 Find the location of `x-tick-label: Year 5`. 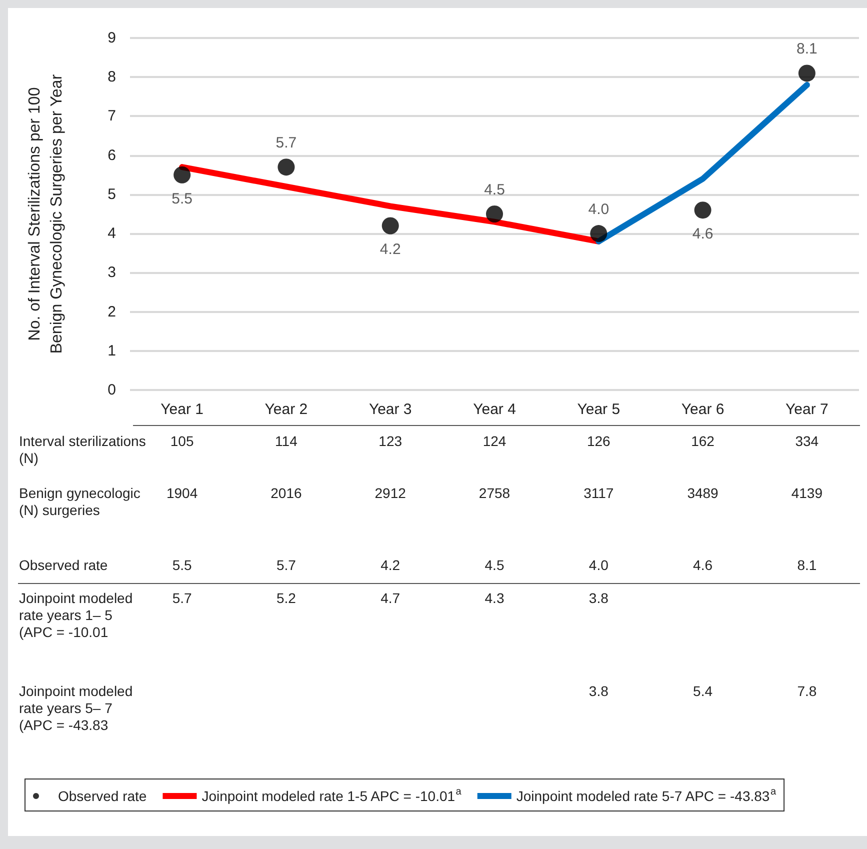

x-tick-label: Year 5 is located at coordinates (598, 409).